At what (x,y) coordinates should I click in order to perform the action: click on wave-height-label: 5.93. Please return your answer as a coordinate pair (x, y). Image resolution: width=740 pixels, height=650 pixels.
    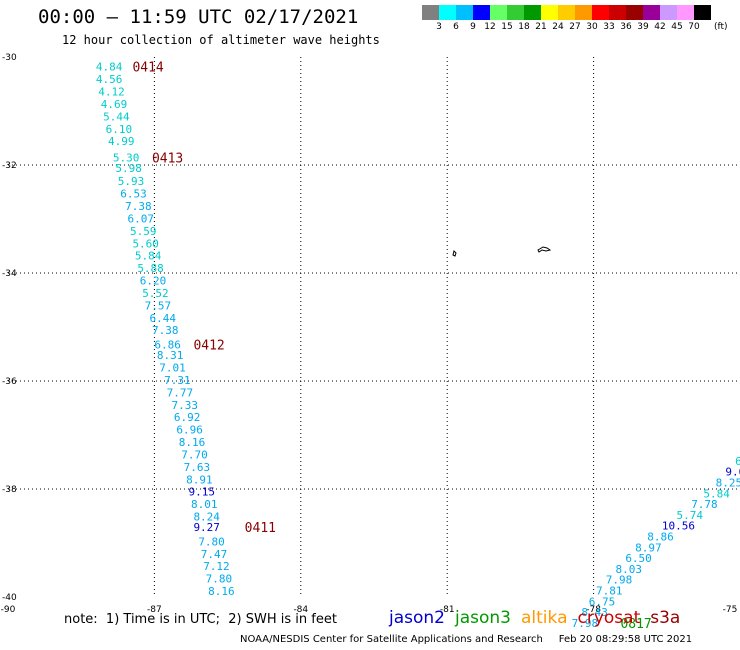
    Looking at the image, I should click on (131, 181).